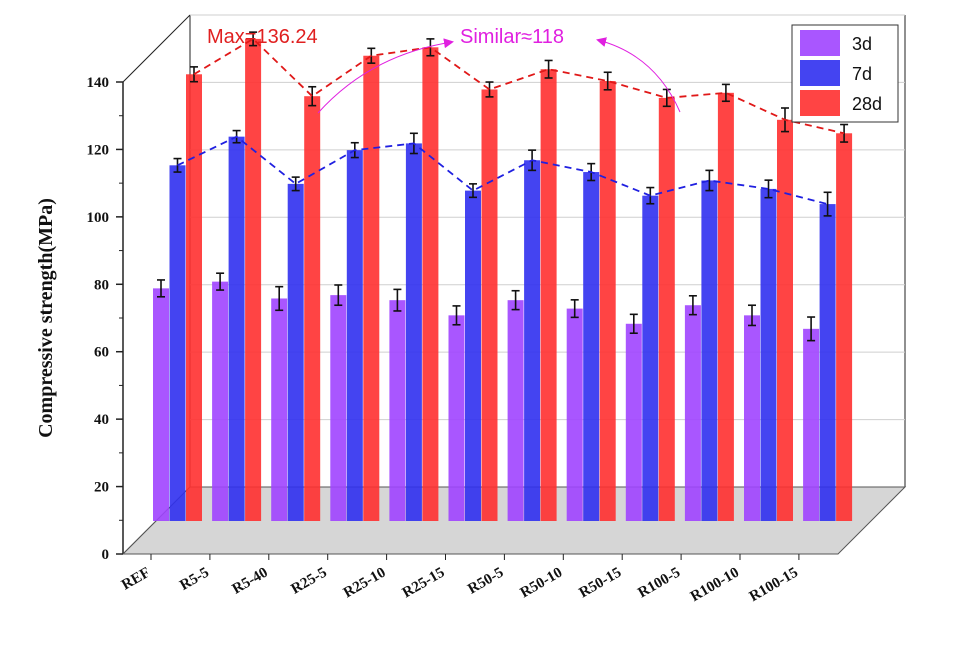 The height and width of the screenshot is (645, 960). I want to click on legend-label-7d: 7d, so click(862, 74).